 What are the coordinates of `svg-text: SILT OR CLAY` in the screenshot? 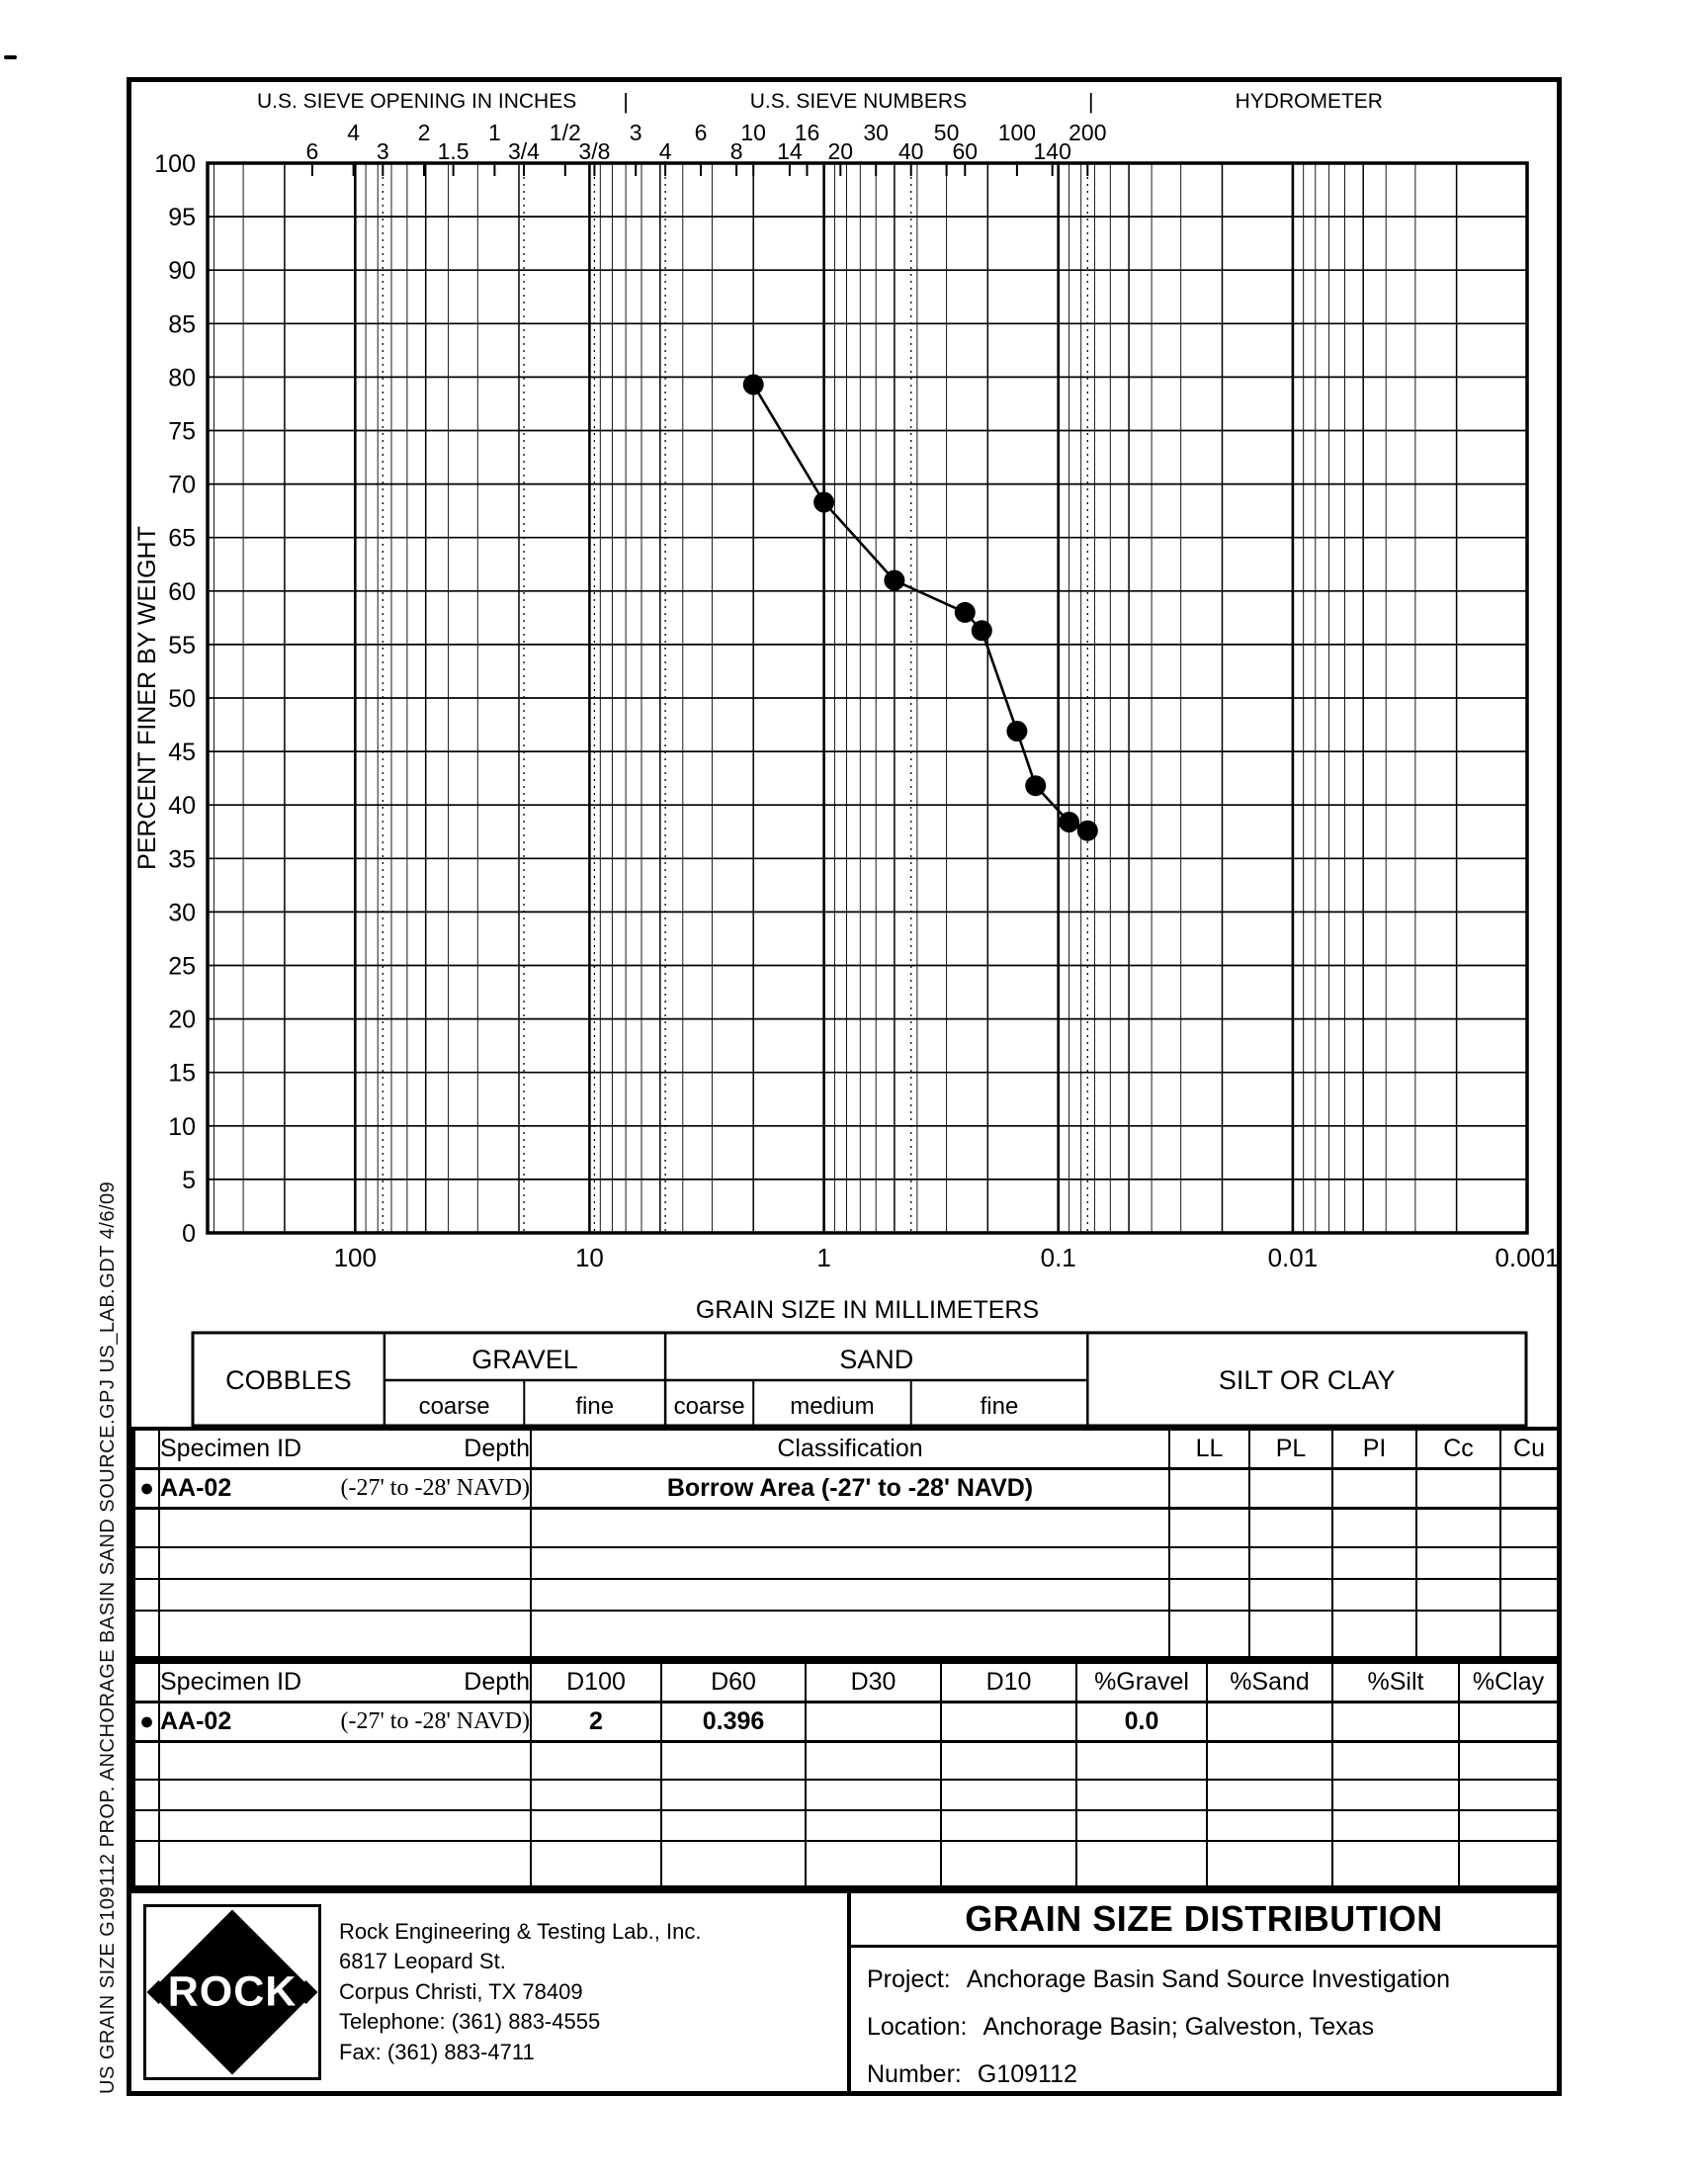 It's located at (1307, 1380).